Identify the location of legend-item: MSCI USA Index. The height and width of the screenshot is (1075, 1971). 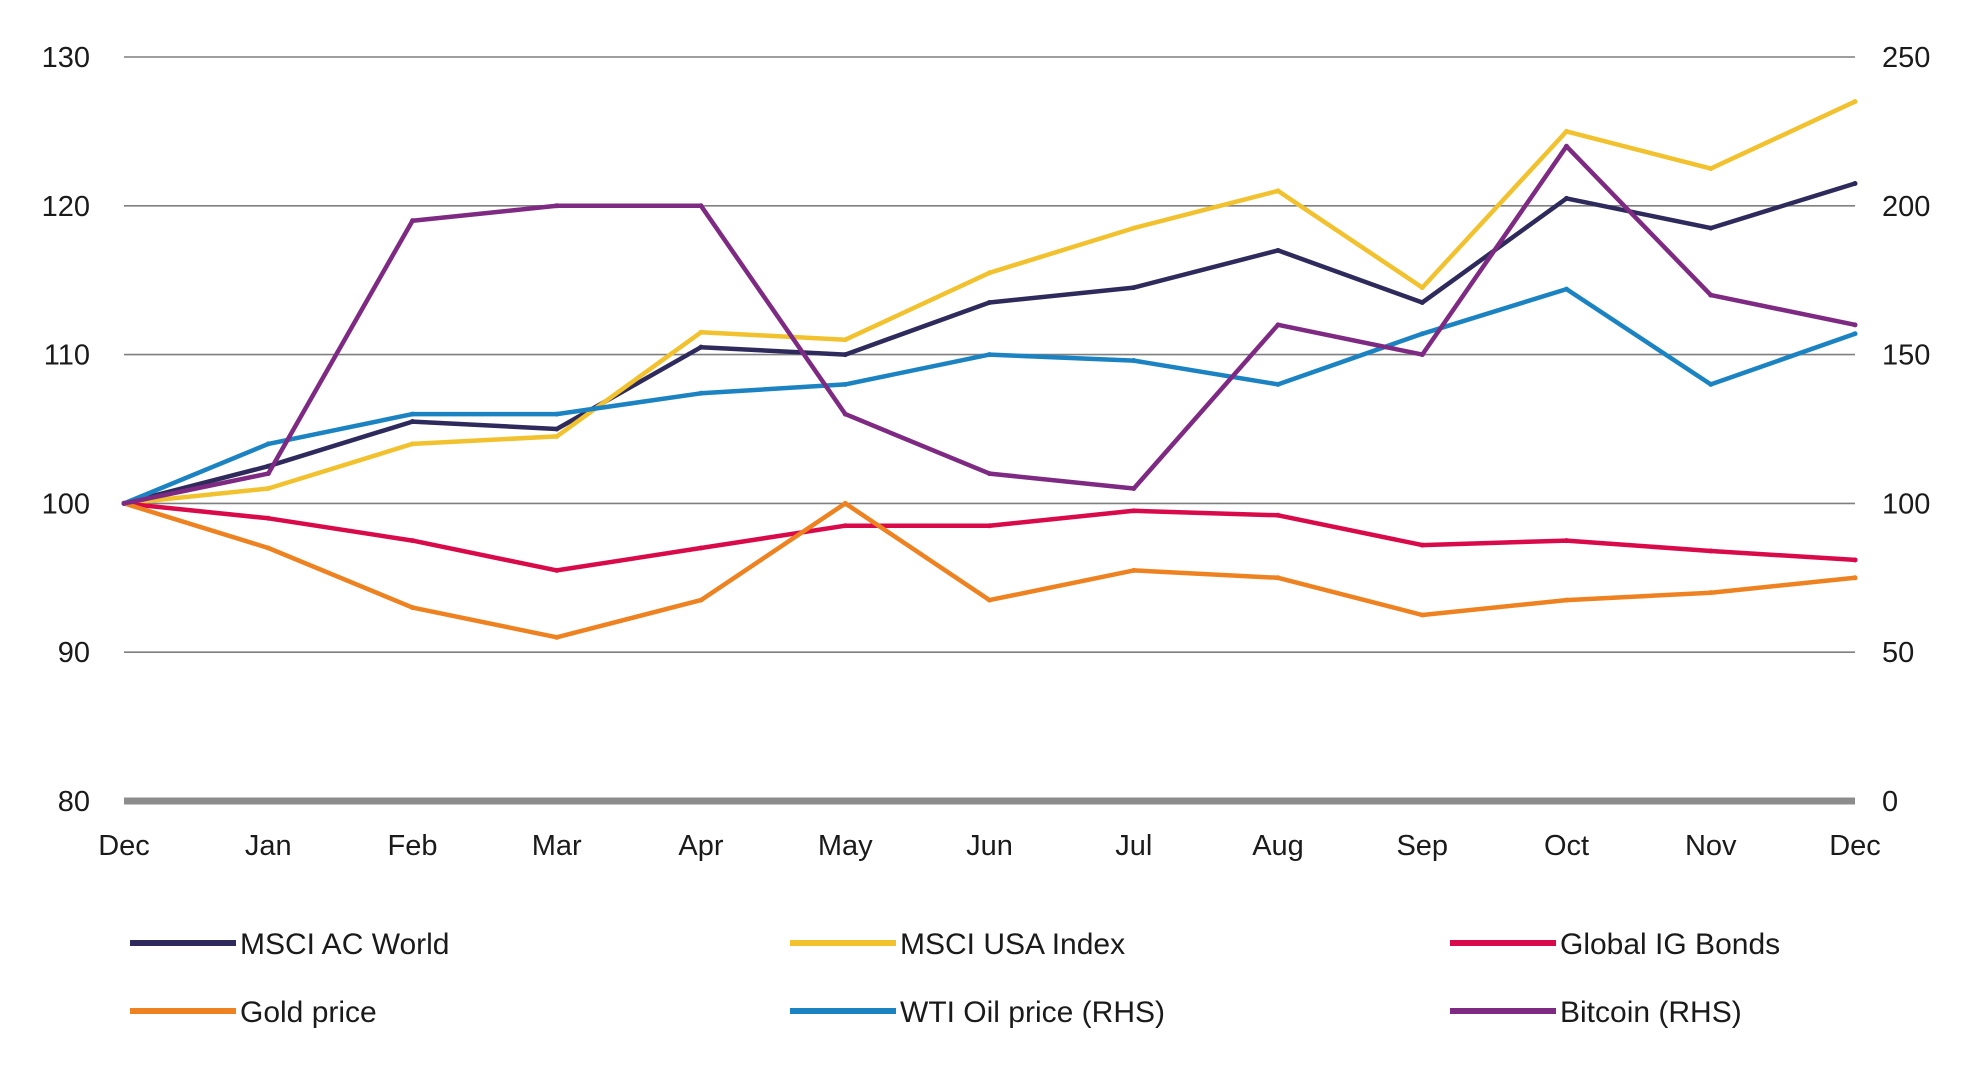
(957, 944).